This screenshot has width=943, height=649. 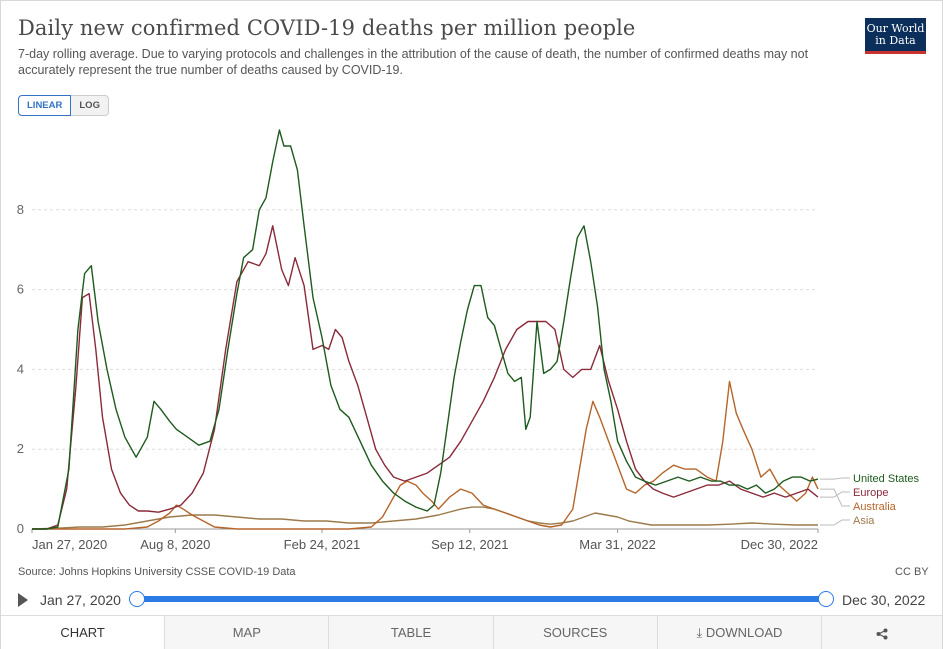 What do you see at coordinates (322, 544) in the screenshot?
I see `x-tick-label: Feb 24, 2021` at bounding box center [322, 544].